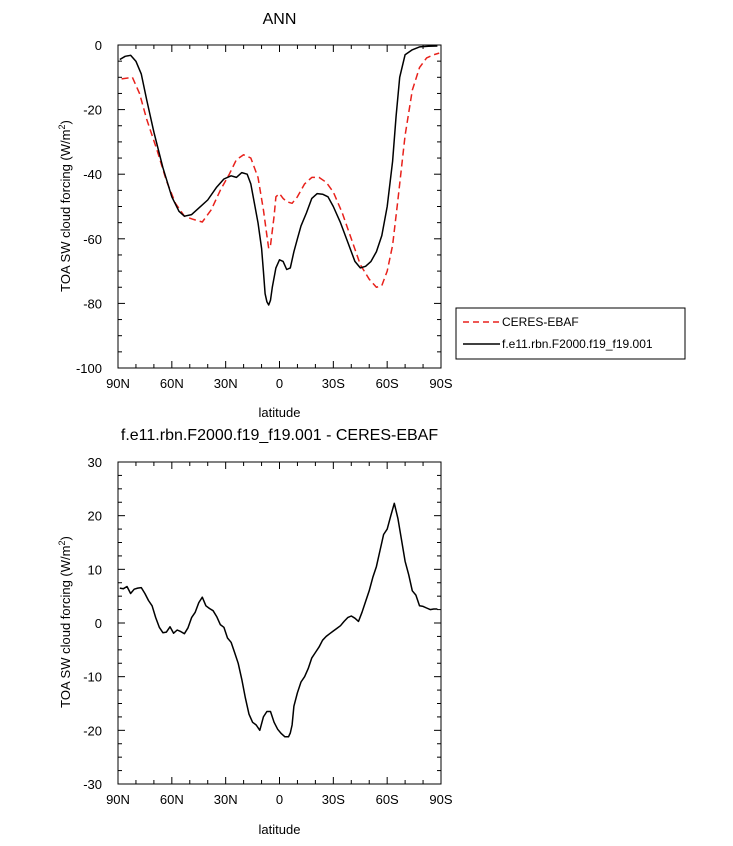  What do you see at coordinates (89, 368) in the screenshot?
I see `y-tick-label: -100` at bounding box center [89, 368].